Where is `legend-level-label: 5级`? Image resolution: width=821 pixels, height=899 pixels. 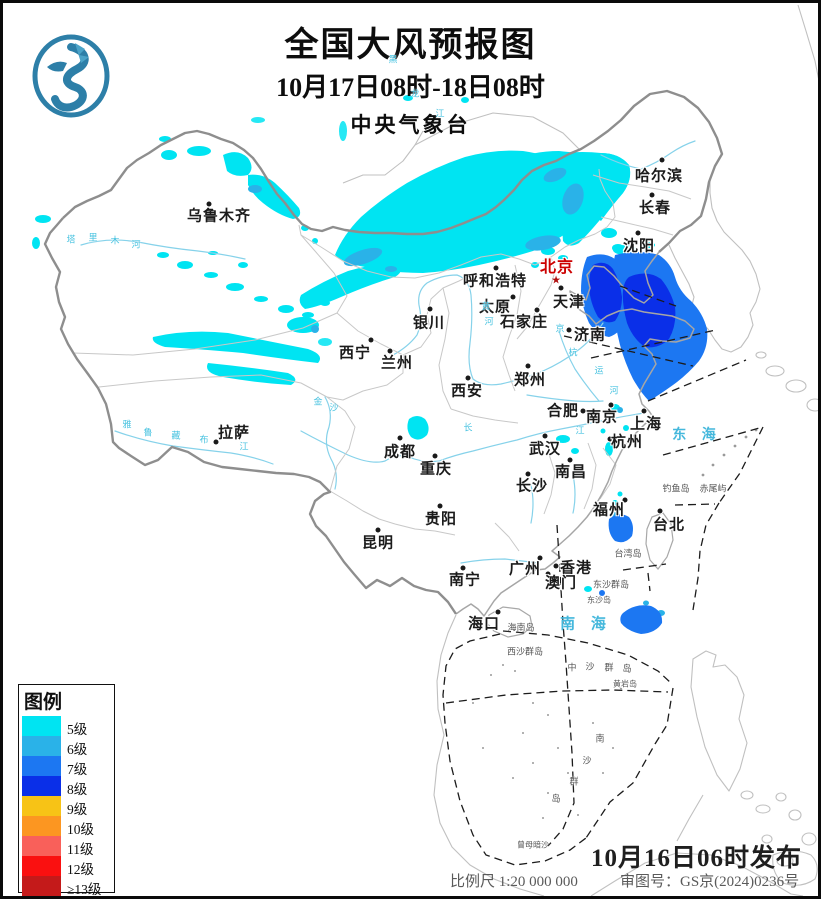
legend-level-label: 5级 is located at coordinates (77, 729).